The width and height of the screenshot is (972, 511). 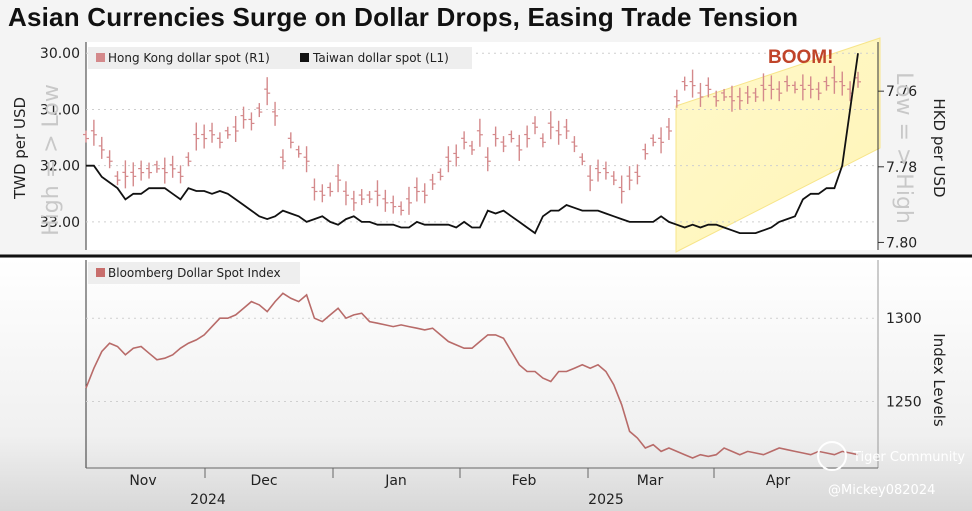 What do you see at coordinates (903, 148) in the screenshot?
I see `right-direction-note: Low = > High` at bounding box center [903, 148].